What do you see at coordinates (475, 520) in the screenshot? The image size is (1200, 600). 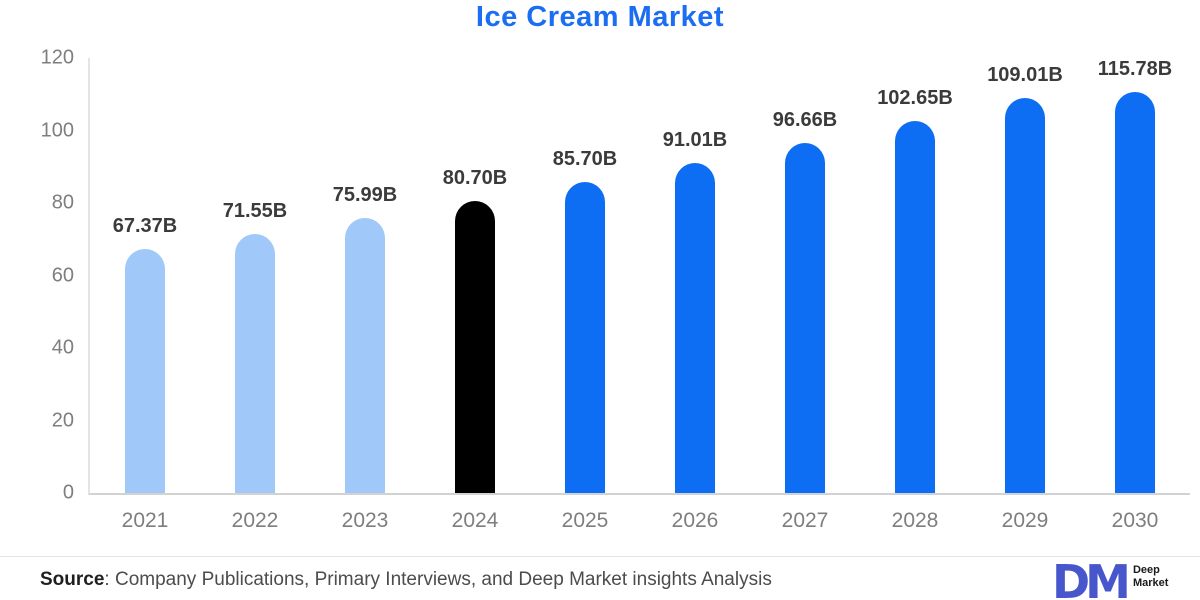 I see `x-axis-label: 2024` at bounding box center [475, 520].